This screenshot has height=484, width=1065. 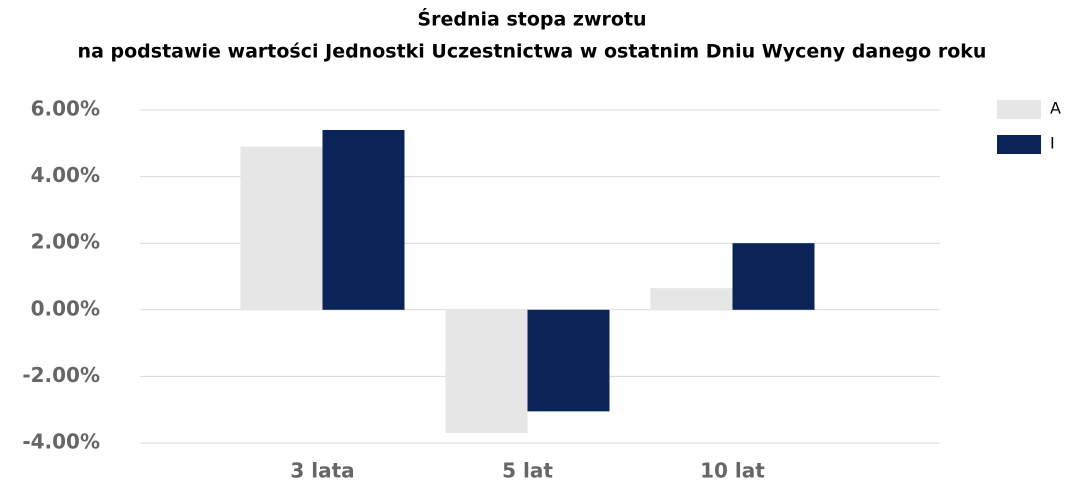 What do you see at coordinates (322, 471) in the screenshot?
I see `x-tick-label: 3 lata` at bounding box center [322, 471].